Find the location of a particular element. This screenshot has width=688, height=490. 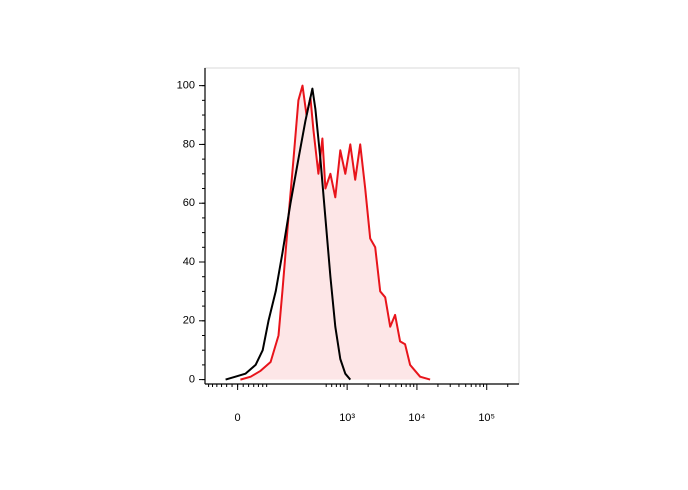

x-tick-label: 10⁴ is located at coordinates (416, 418).